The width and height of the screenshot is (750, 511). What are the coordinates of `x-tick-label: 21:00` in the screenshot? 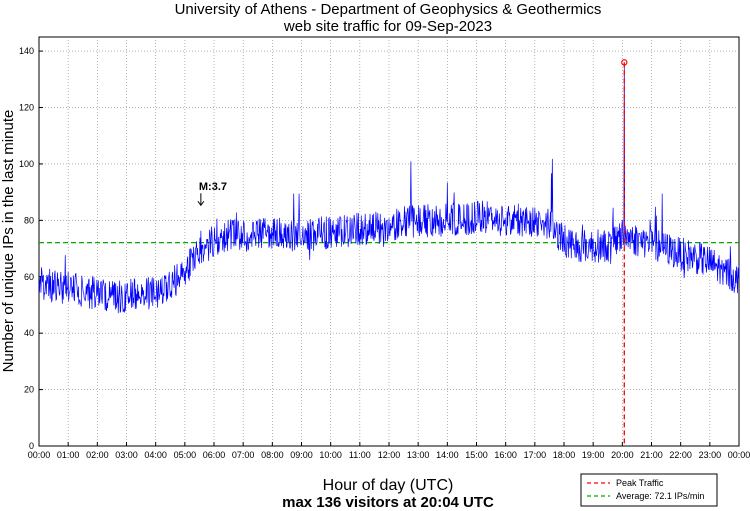 It's located at (651, 455).